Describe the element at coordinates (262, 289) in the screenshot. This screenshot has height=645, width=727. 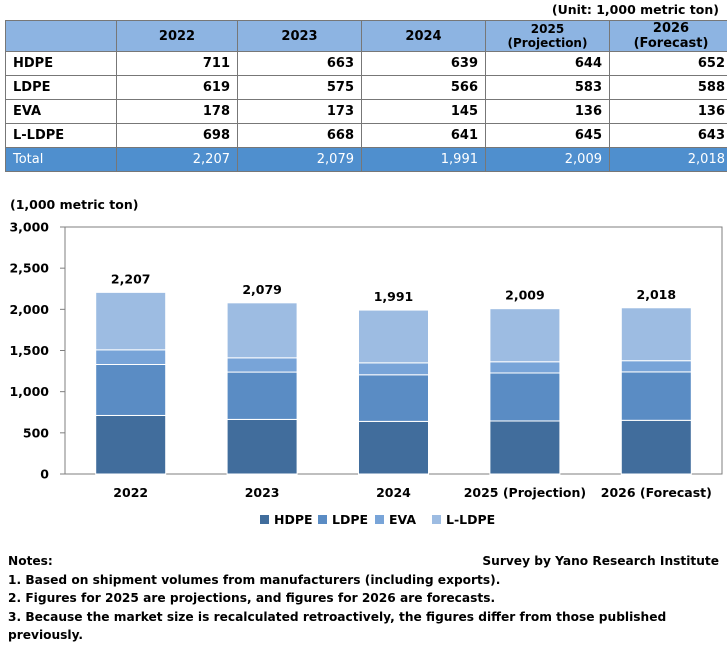
I see `total-data-label: 2,079` at that location.